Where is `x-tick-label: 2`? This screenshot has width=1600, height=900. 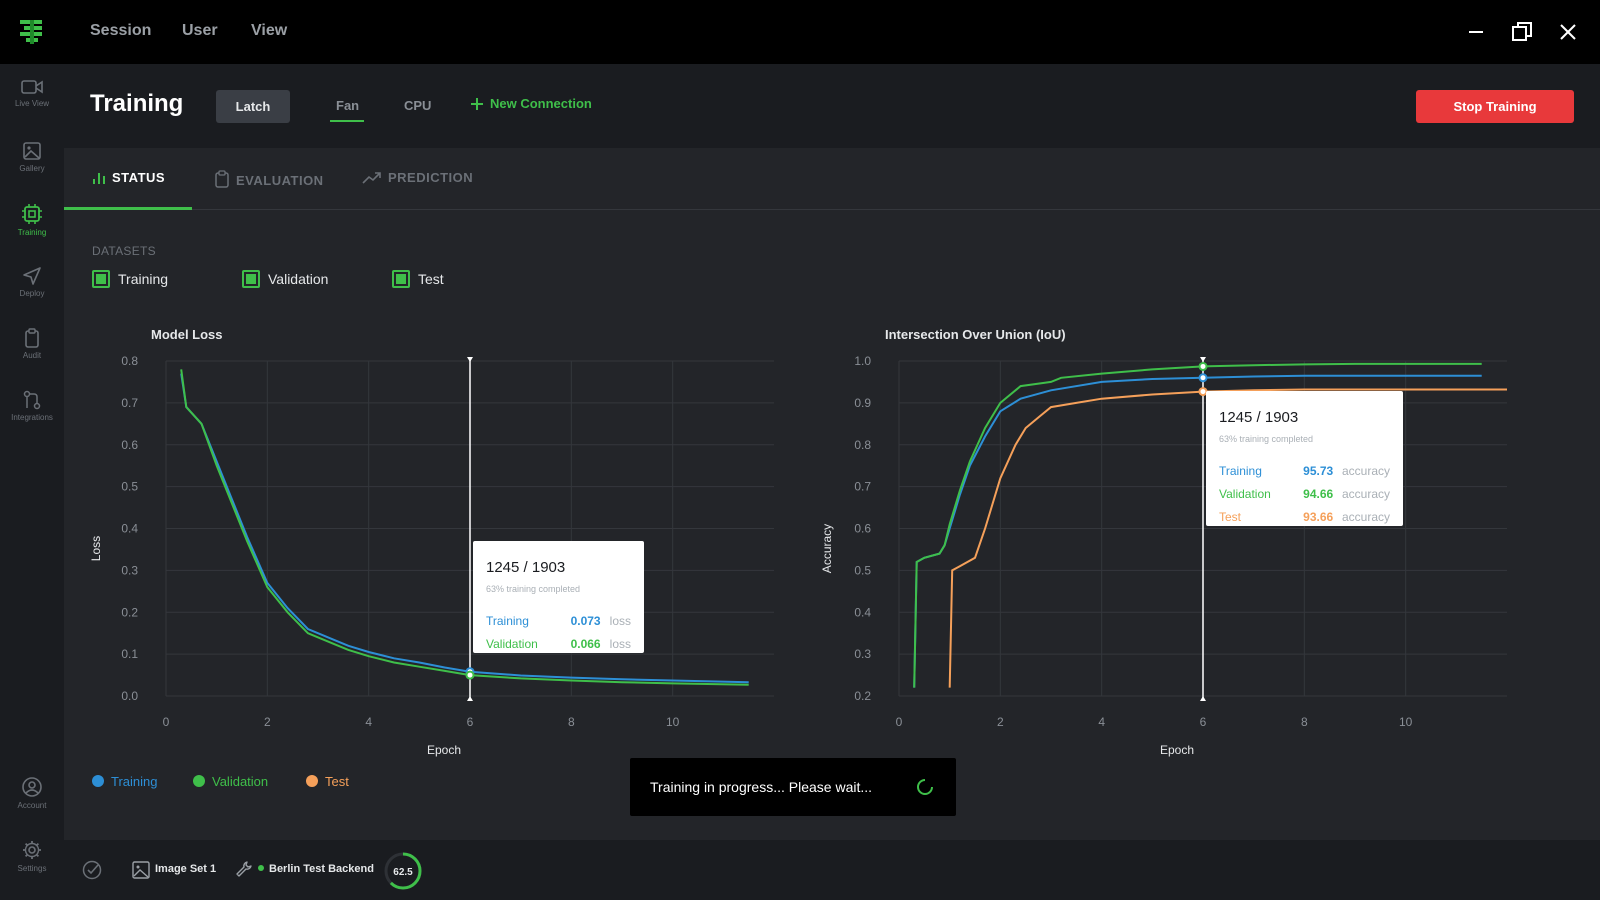
x-tick-label: 2 is located at coordinates (1000, 722).